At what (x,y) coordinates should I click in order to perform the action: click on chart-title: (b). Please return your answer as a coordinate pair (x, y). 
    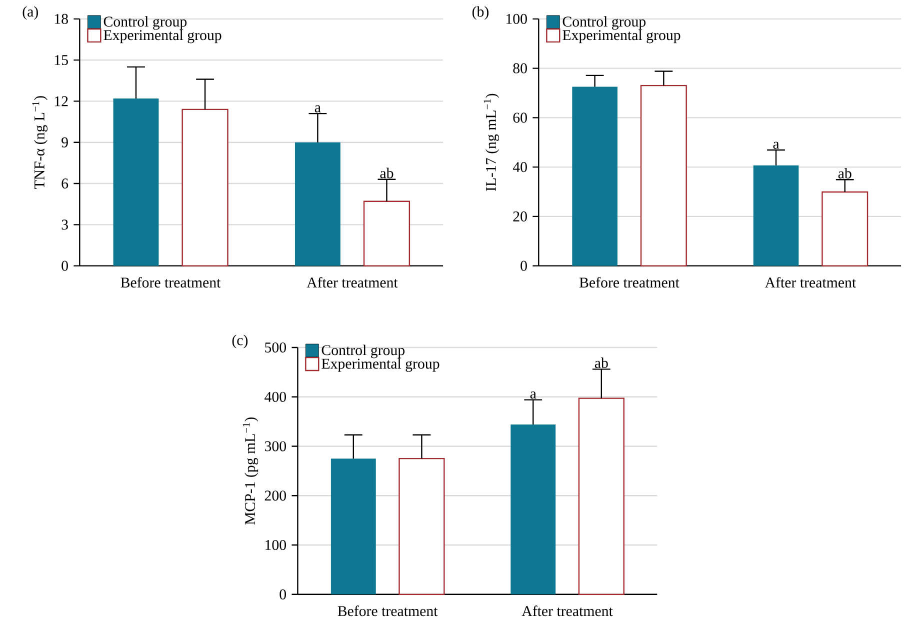
    Looking at the image, I should click on (480, 13).